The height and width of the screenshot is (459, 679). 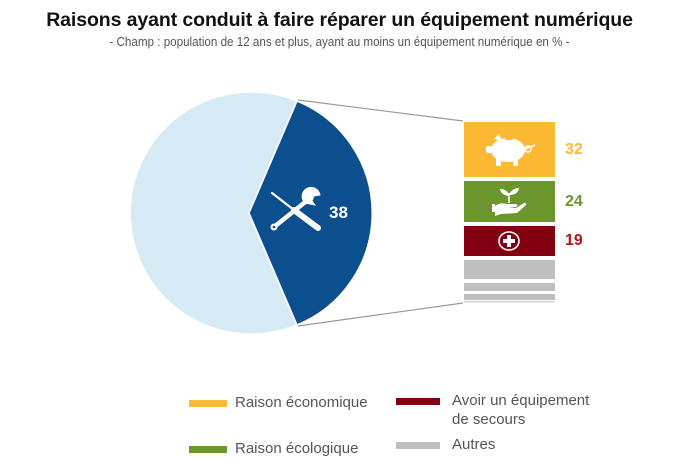 I want to click on legend-item-economique: Raison économique, so click(x=278, y=402).